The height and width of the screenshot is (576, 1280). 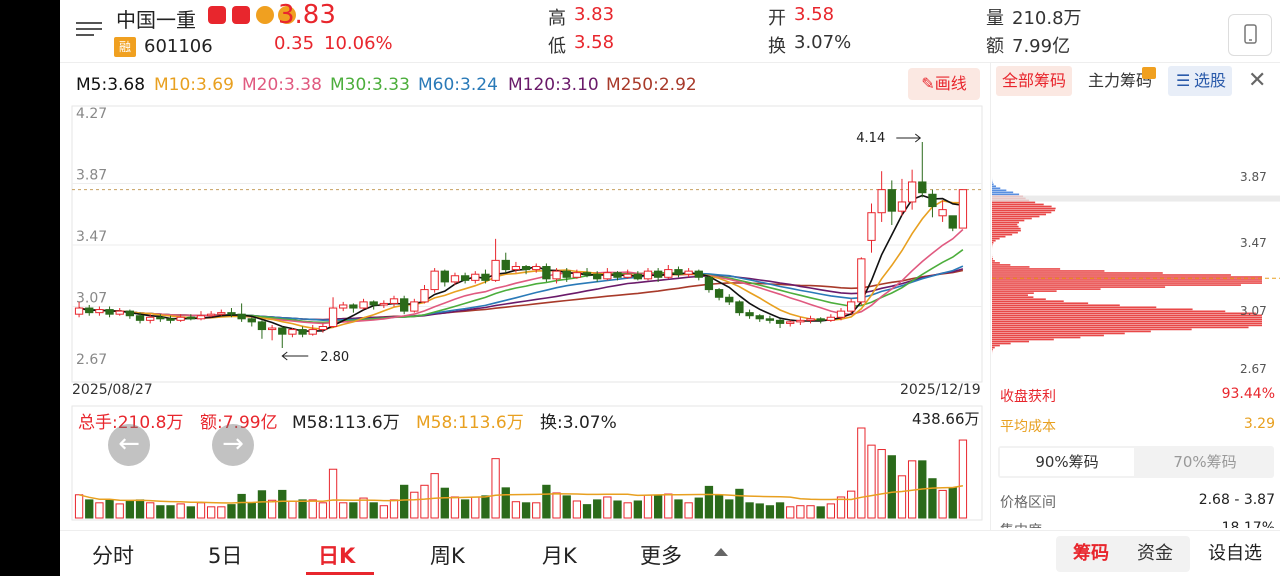 I want to click on capital-button: 资金, so click(x=1155, y=553).